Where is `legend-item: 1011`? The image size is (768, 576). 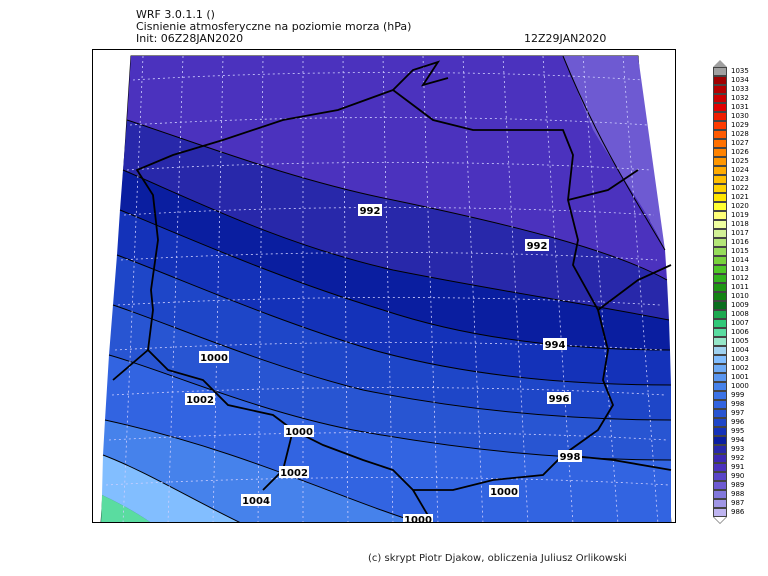 legend-item: 1011 is located at coordinates (733, 287).